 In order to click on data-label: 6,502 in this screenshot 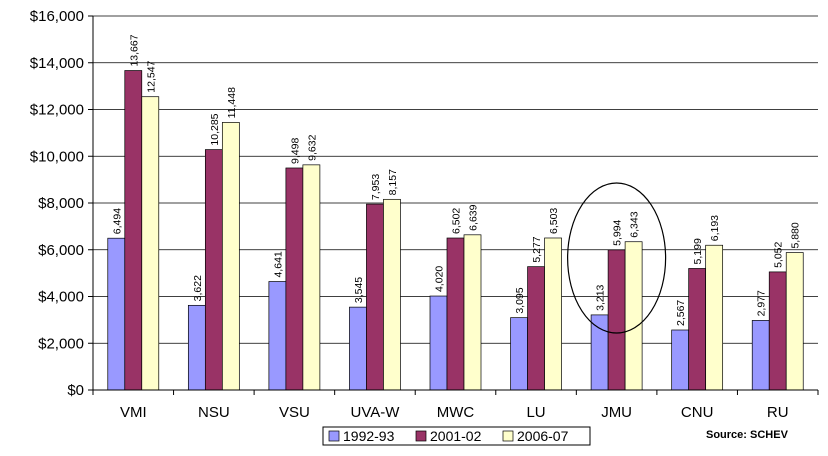, I will do `click(457, 221)`.